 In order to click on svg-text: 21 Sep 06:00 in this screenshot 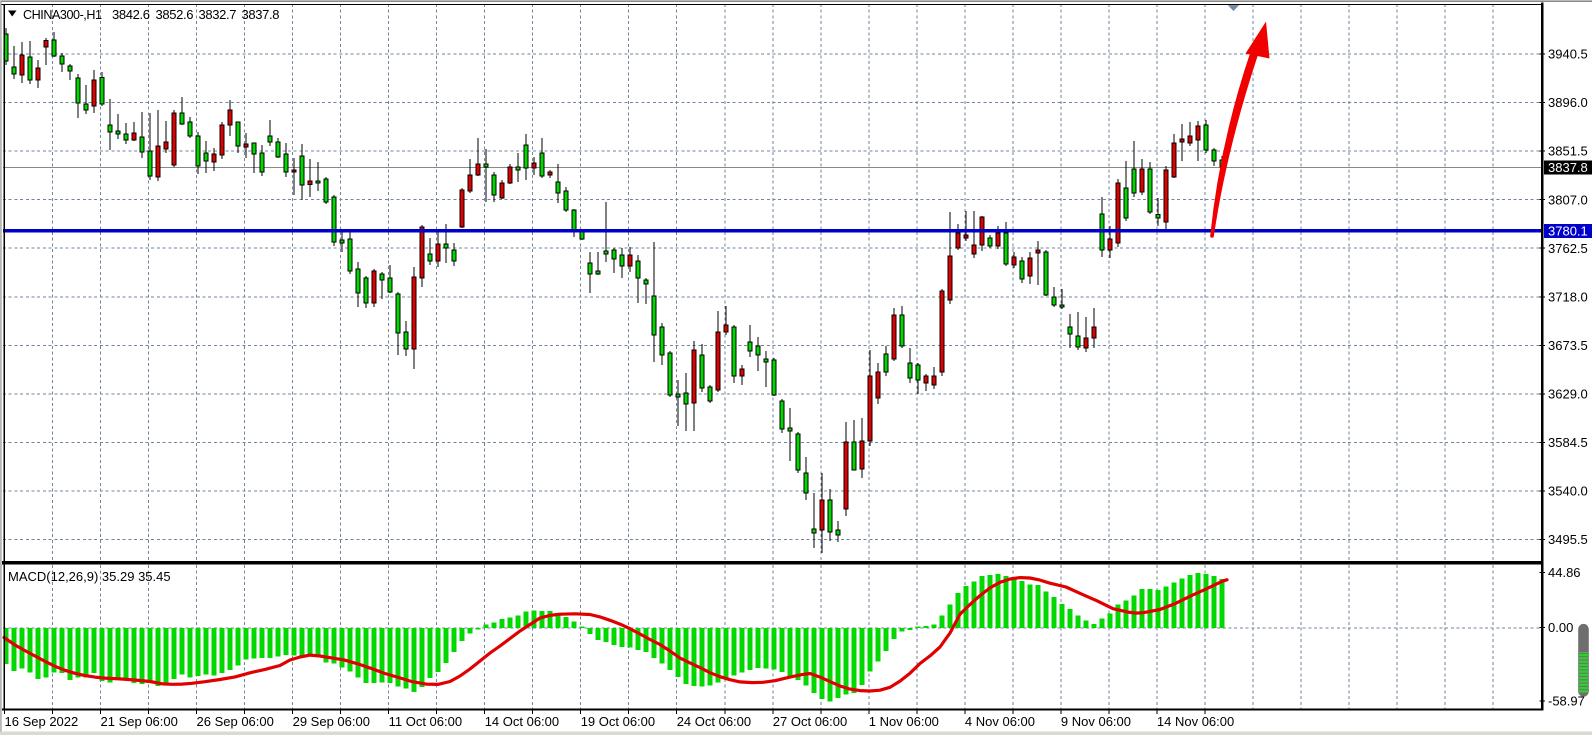, I will do `click(139, 721)`.